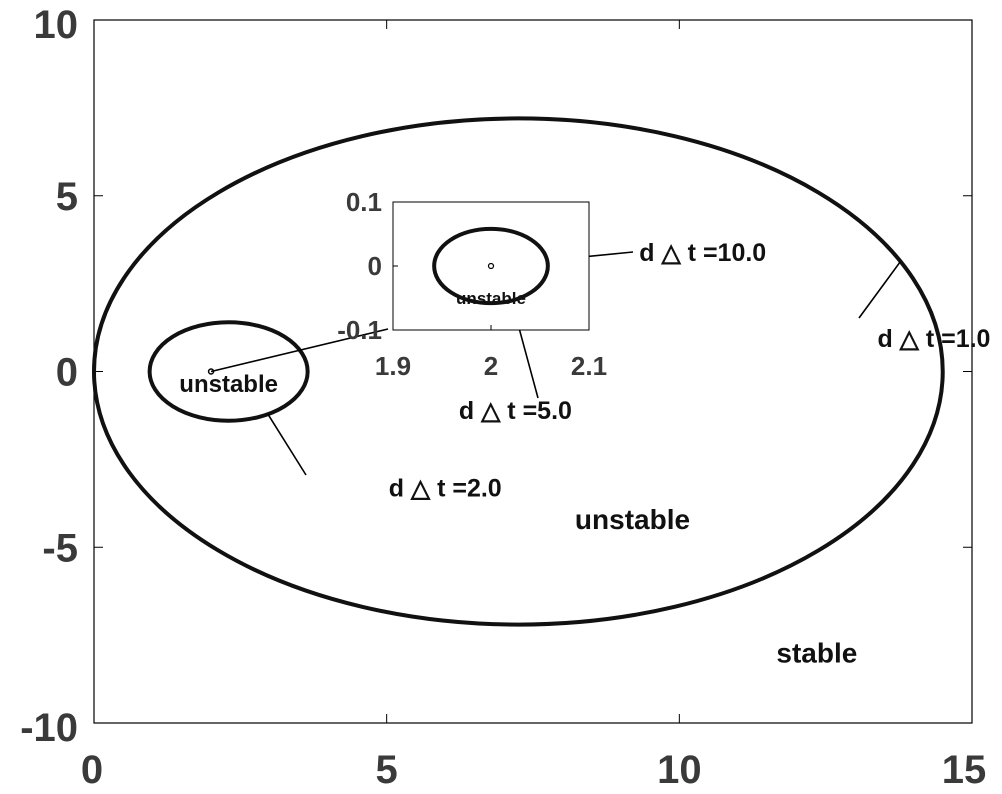 The width and height of the screenshot is (1002, 794). Describe the element at coordinates (393, 366) in the screenshot. I see `inset-x-tick-label: 1.9` at that location.